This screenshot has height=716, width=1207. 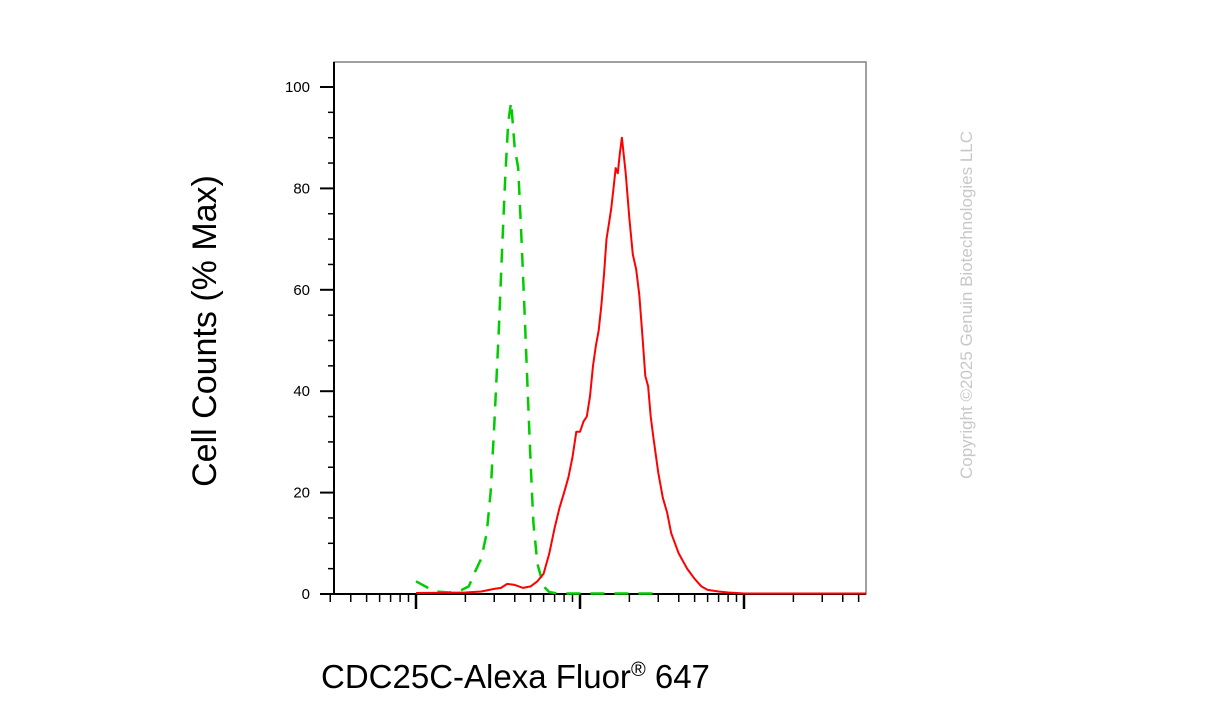 I want to click on x-axis-title-suffix: 647, so click(x=678, y=676).